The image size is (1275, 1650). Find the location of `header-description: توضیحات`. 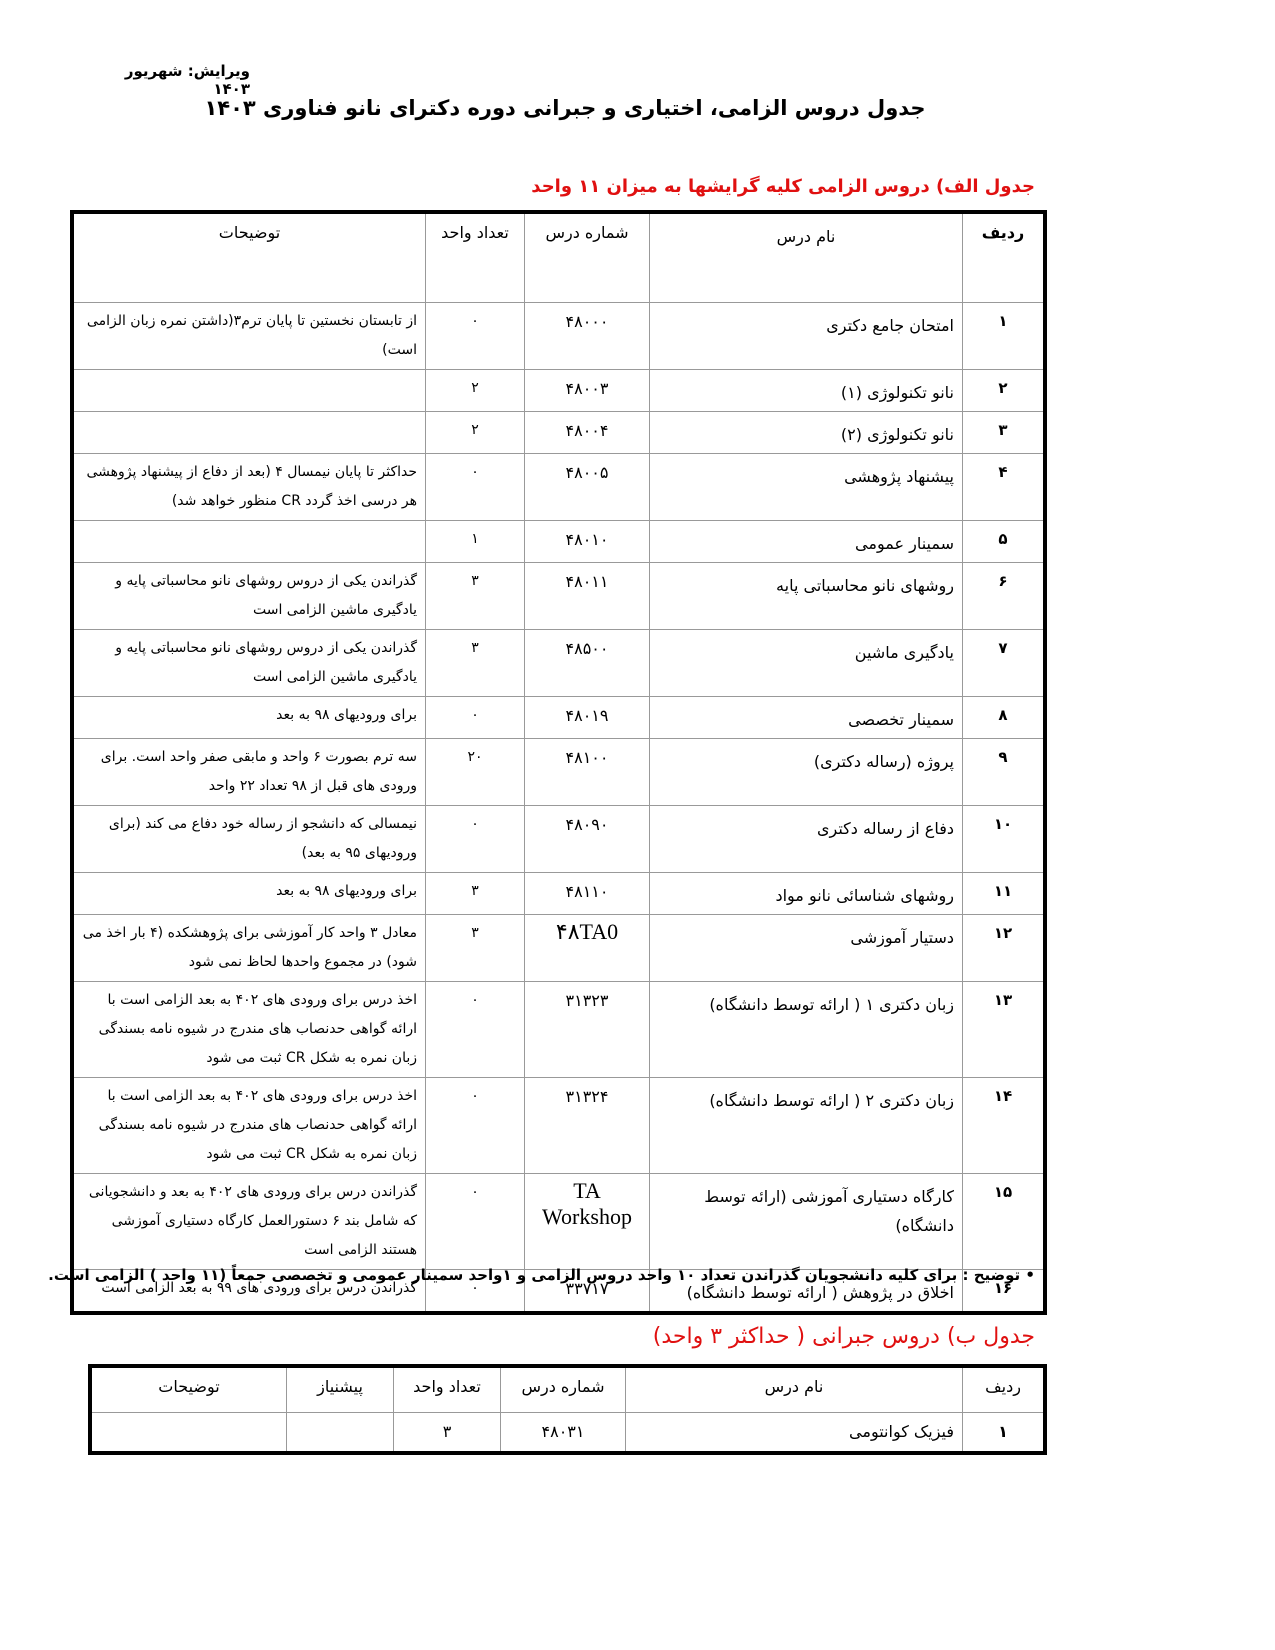

header-description: توضیحات is located at coordinates (188, 1389).